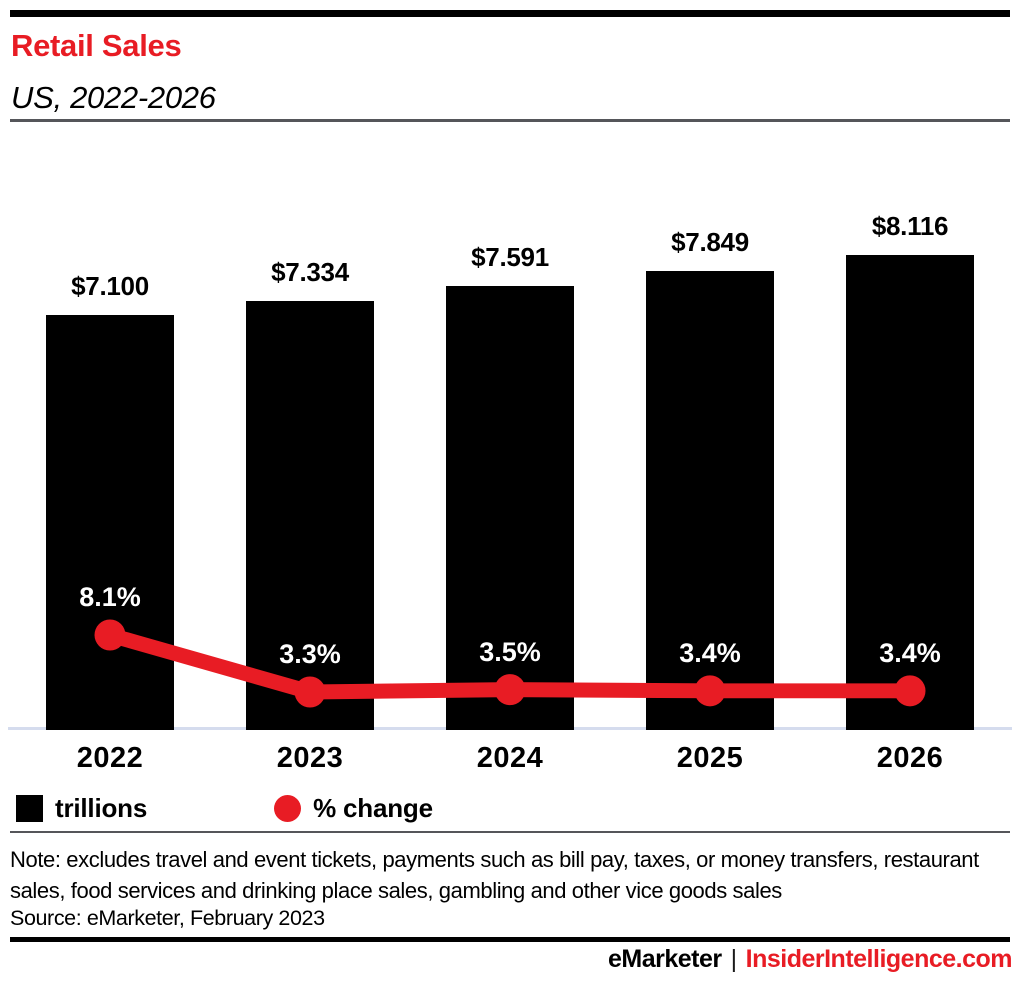  Describe the element at coordinates (510, 508) in the screenshot. I see `bar-2024` at that location.